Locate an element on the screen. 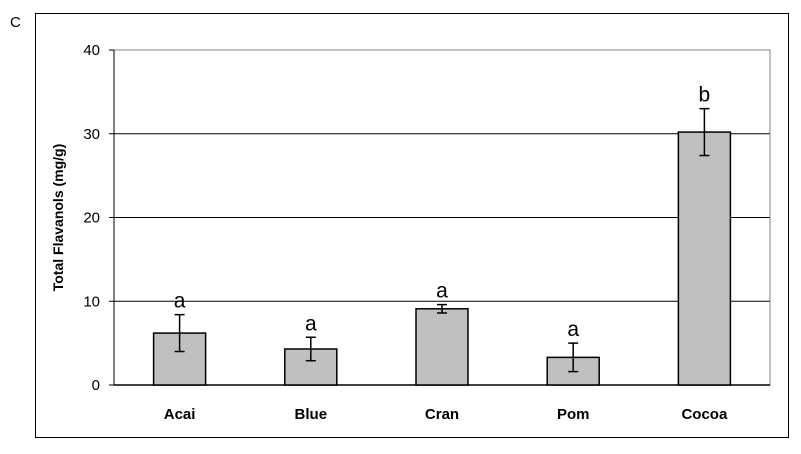 Image resolution: width=801 pixels, height=454 pixels. y-tick-label: 10 is located at coordinates (91, 301).